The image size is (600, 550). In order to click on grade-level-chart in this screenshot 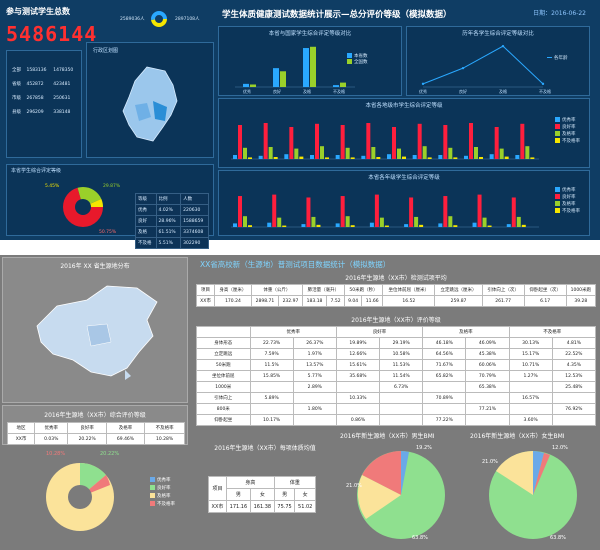, I will do `click(385, 208)`.